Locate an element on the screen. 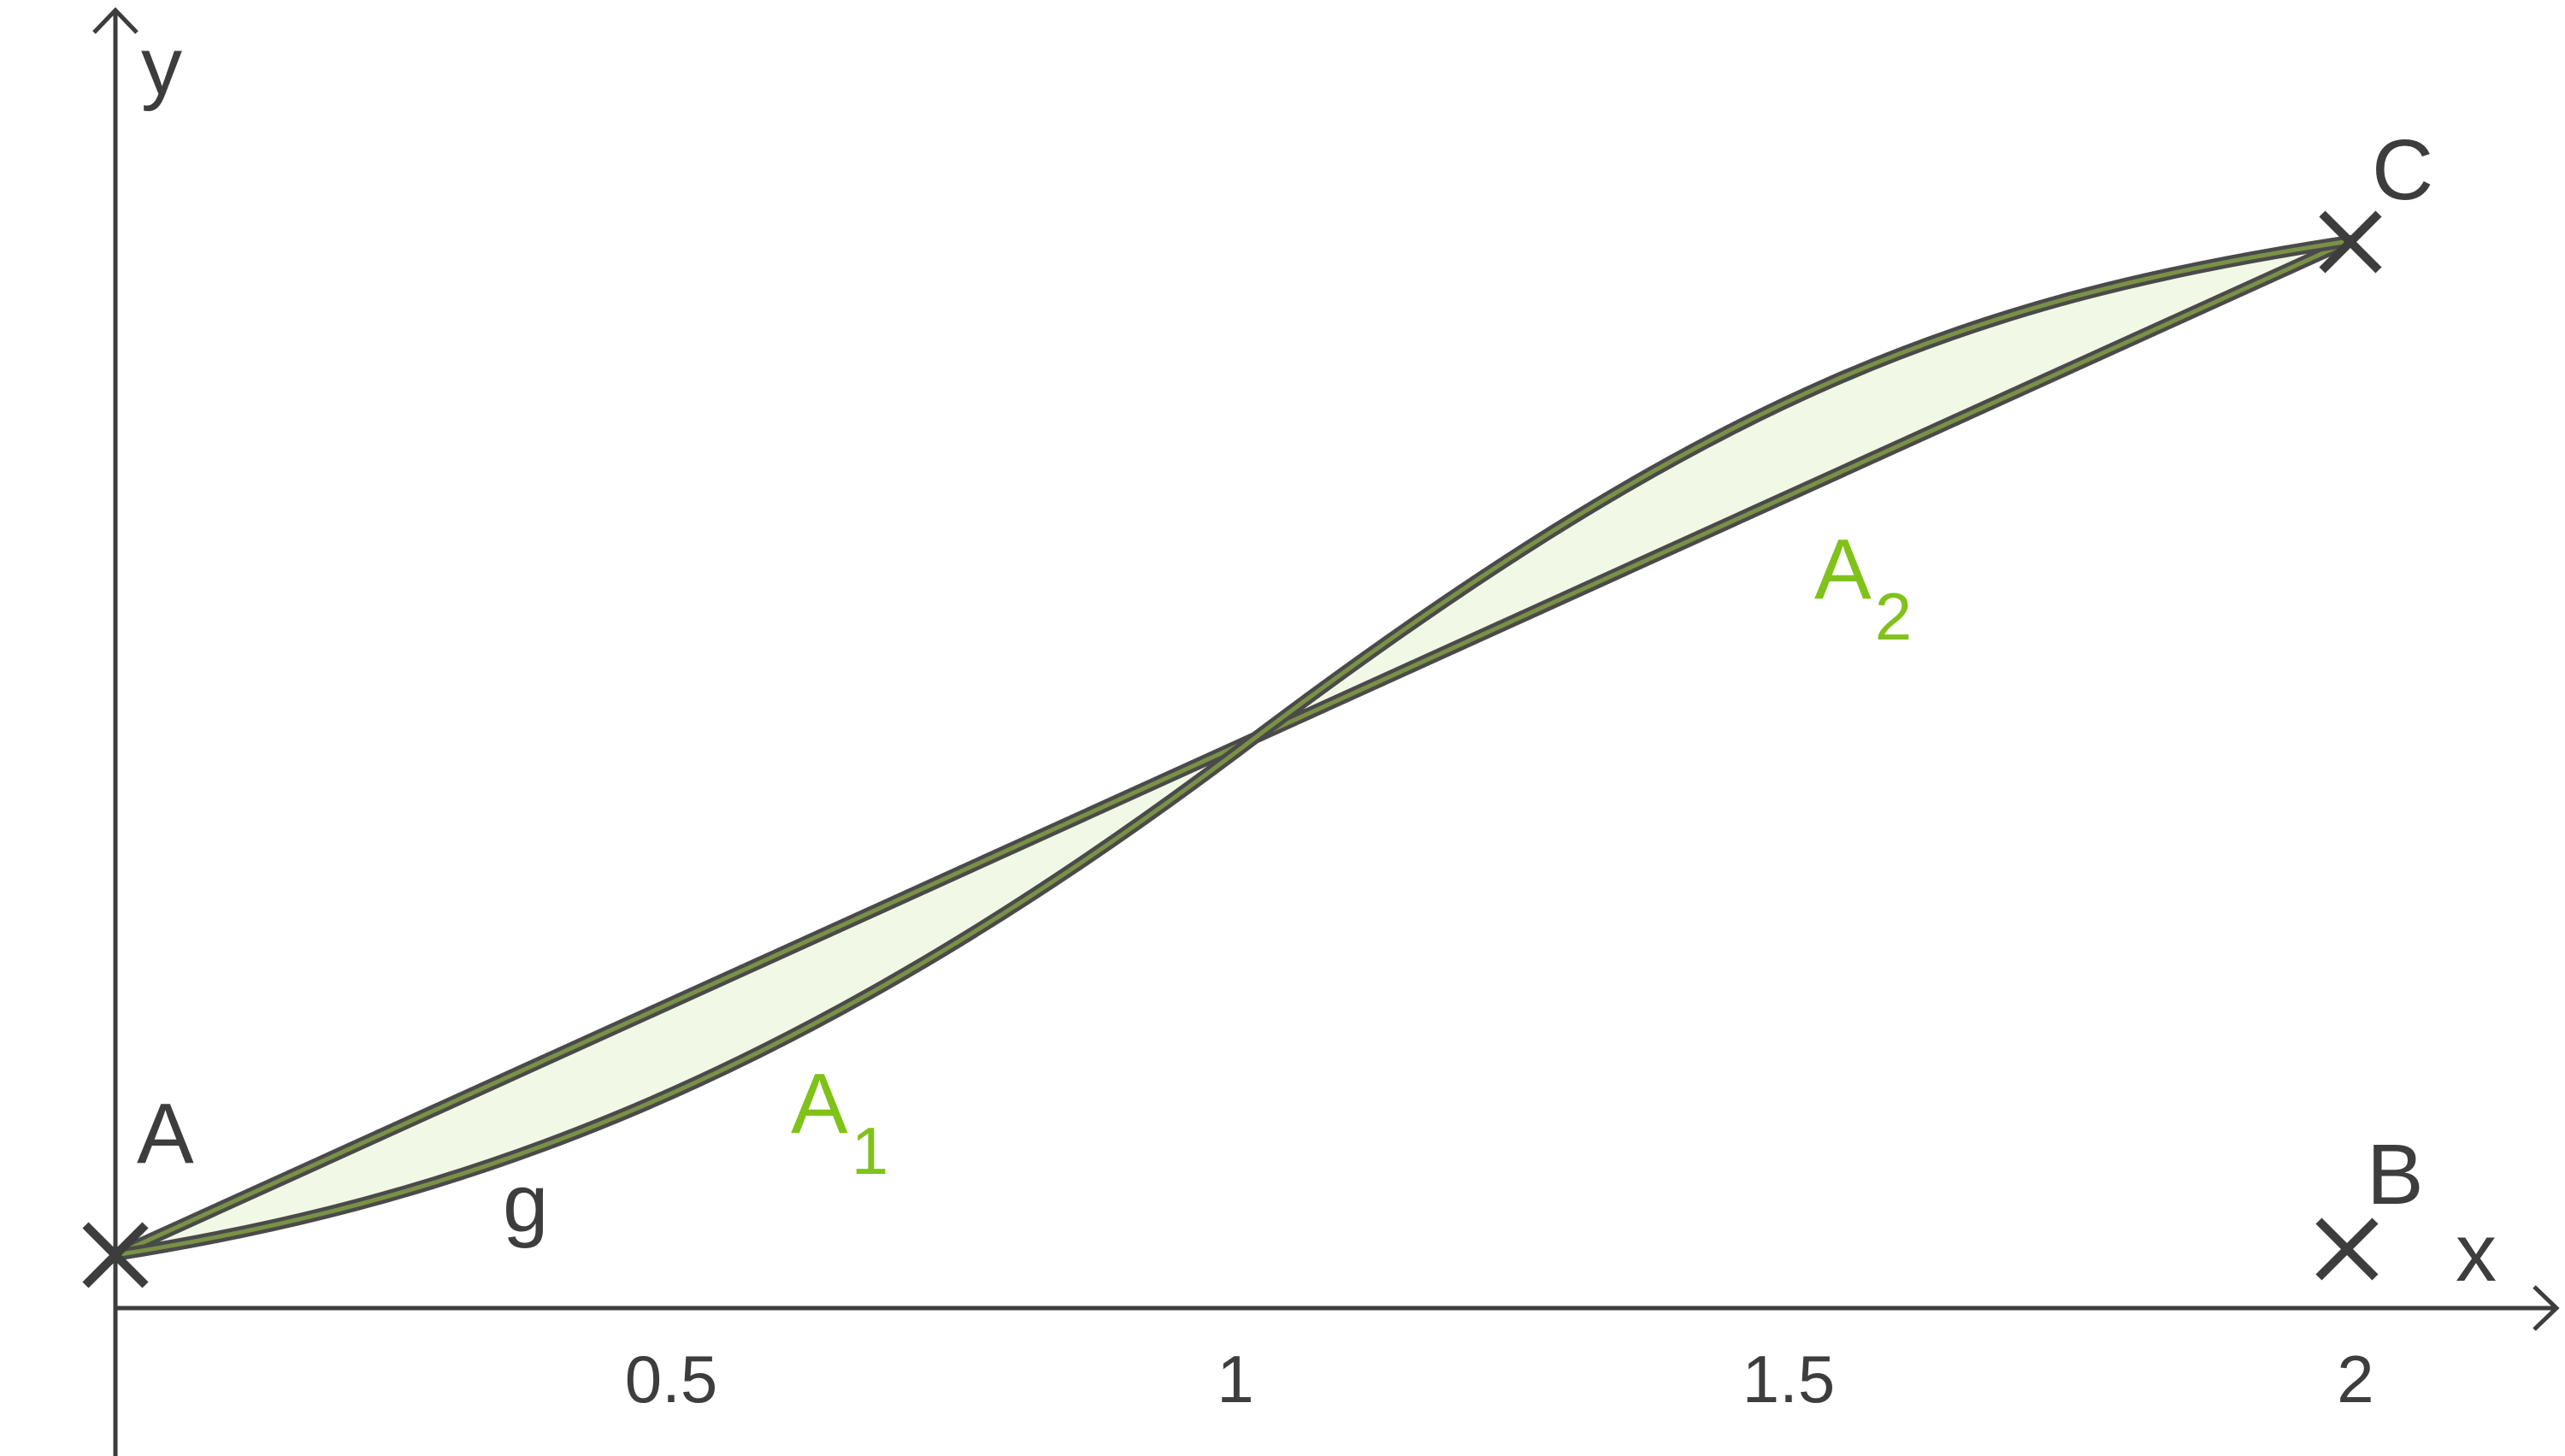 The height and width of the screenshot is (1456, 2565). curve-g-label: g is located at coordinates (525, 1203).